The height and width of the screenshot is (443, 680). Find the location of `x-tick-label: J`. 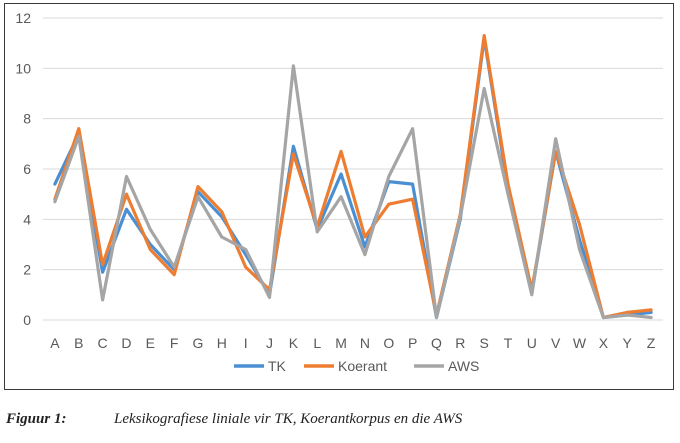

x-tick-label: J is located at coordinates (269, 343).